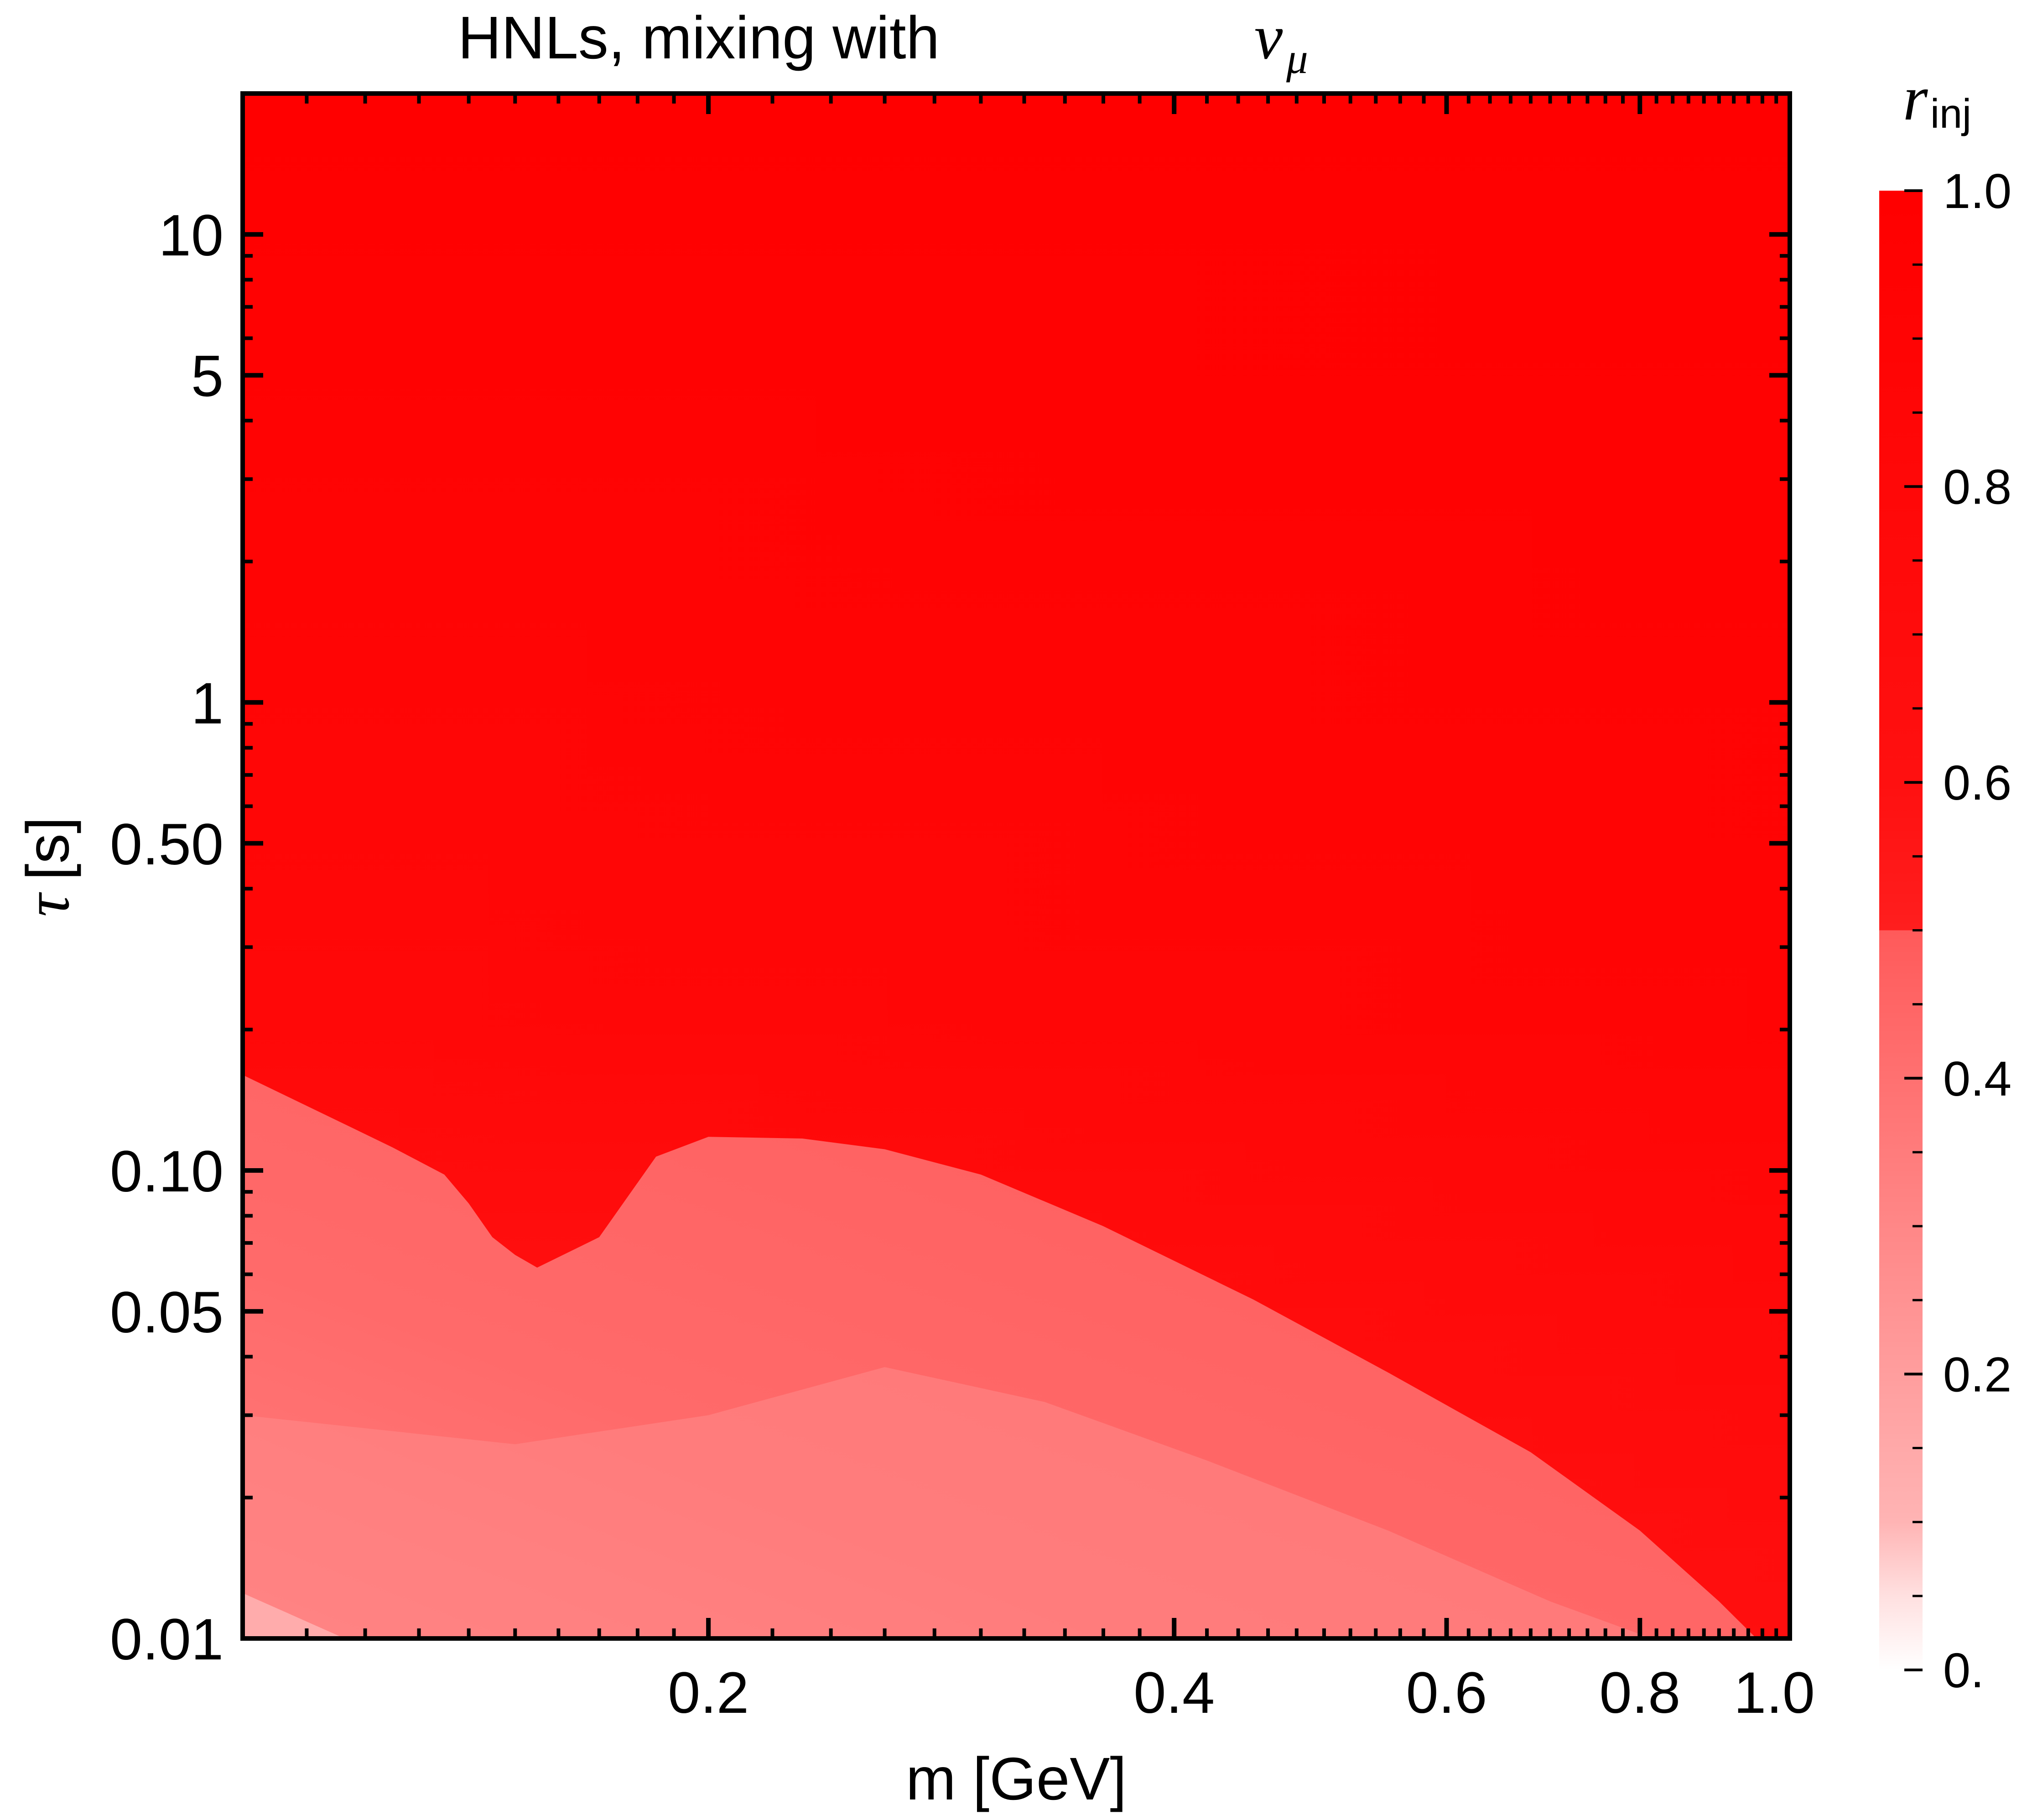  What do you see at coordinates (47, 848) in the screenshot?
I see `y-axis-label-unit: [s]` at bounding box center [47, 848].